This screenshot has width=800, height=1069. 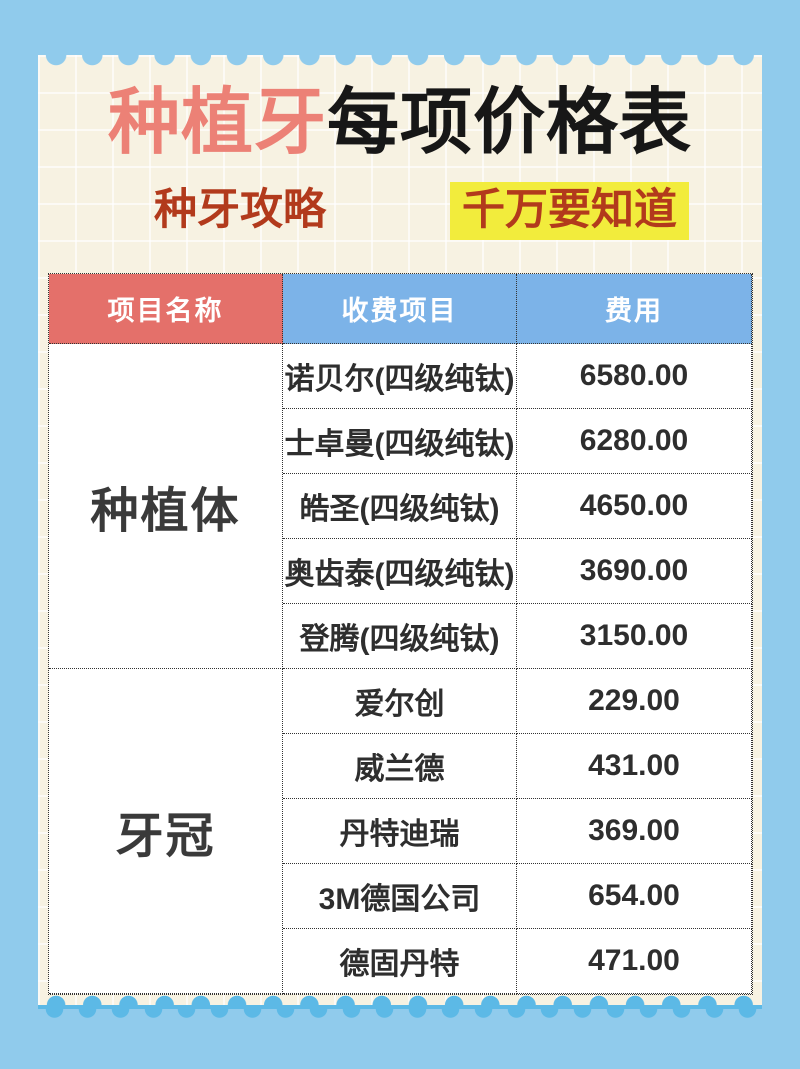 What do you see at coordinates (634, 636) in the screenshot?
I see `price-cell: 3150.00` at bounding box center [634, 636].